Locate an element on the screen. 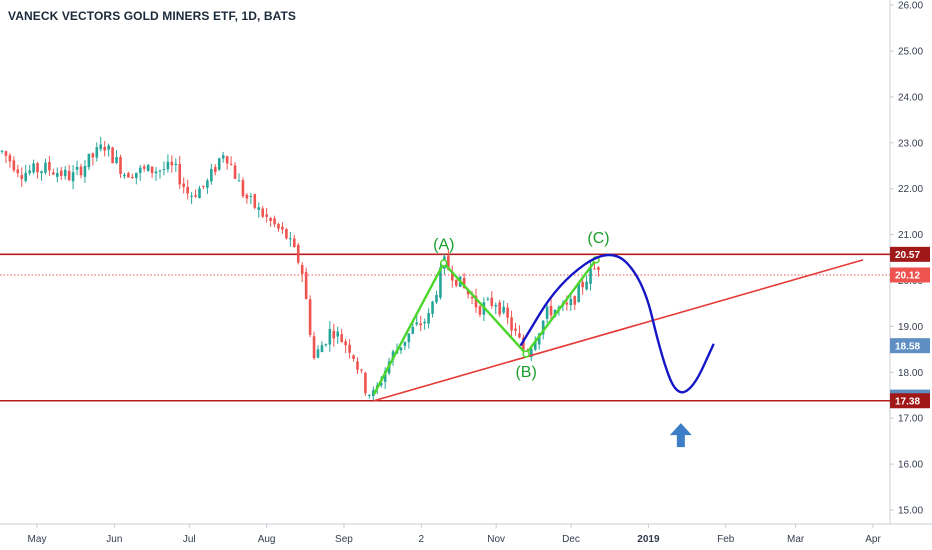  price-badge-label: 20.12 is located at coordinates (907, 276).